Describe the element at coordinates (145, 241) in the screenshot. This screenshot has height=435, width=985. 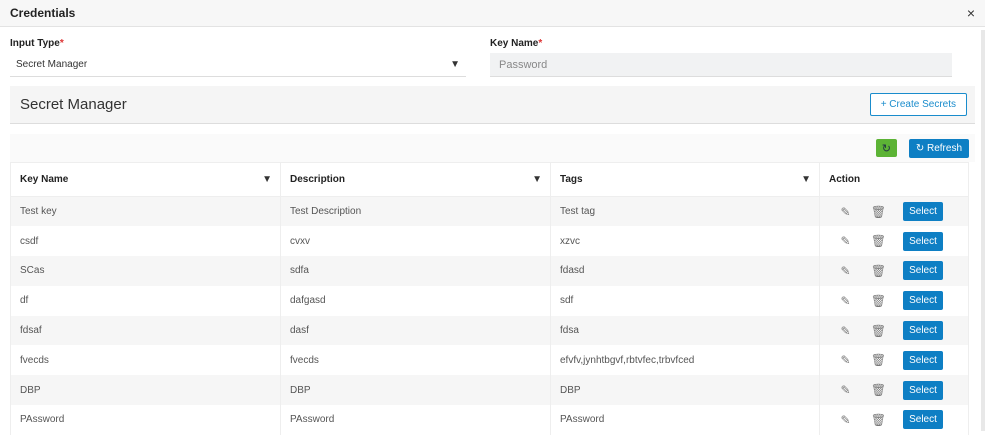
I see `cell-key-name: csdf` at that location.